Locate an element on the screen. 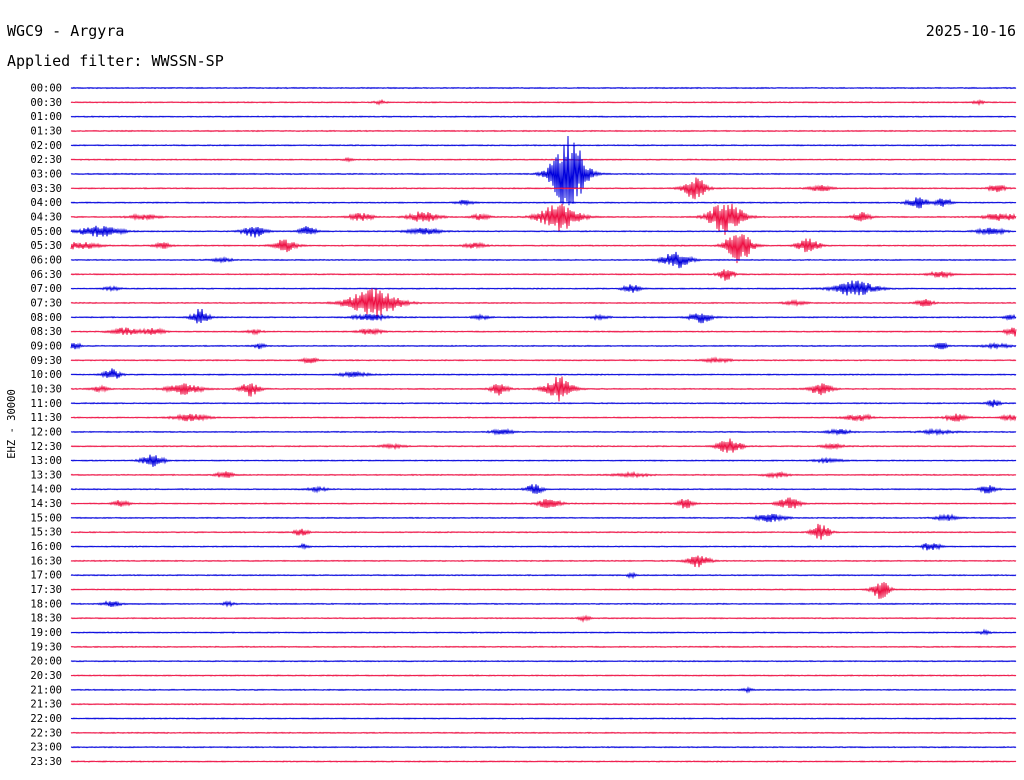 This screenshot has height=780, width=1024. row-tick-label: 20:00 is located at coordinates (46, 662).